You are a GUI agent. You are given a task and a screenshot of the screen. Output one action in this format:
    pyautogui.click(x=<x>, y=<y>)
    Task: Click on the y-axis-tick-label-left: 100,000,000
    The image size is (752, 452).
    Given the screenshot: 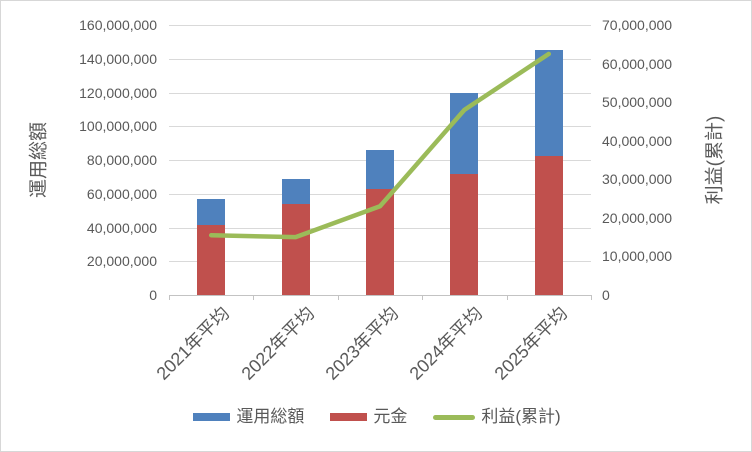 What is the action you would take?
    pyautogui.click(x=118, y=126)
    